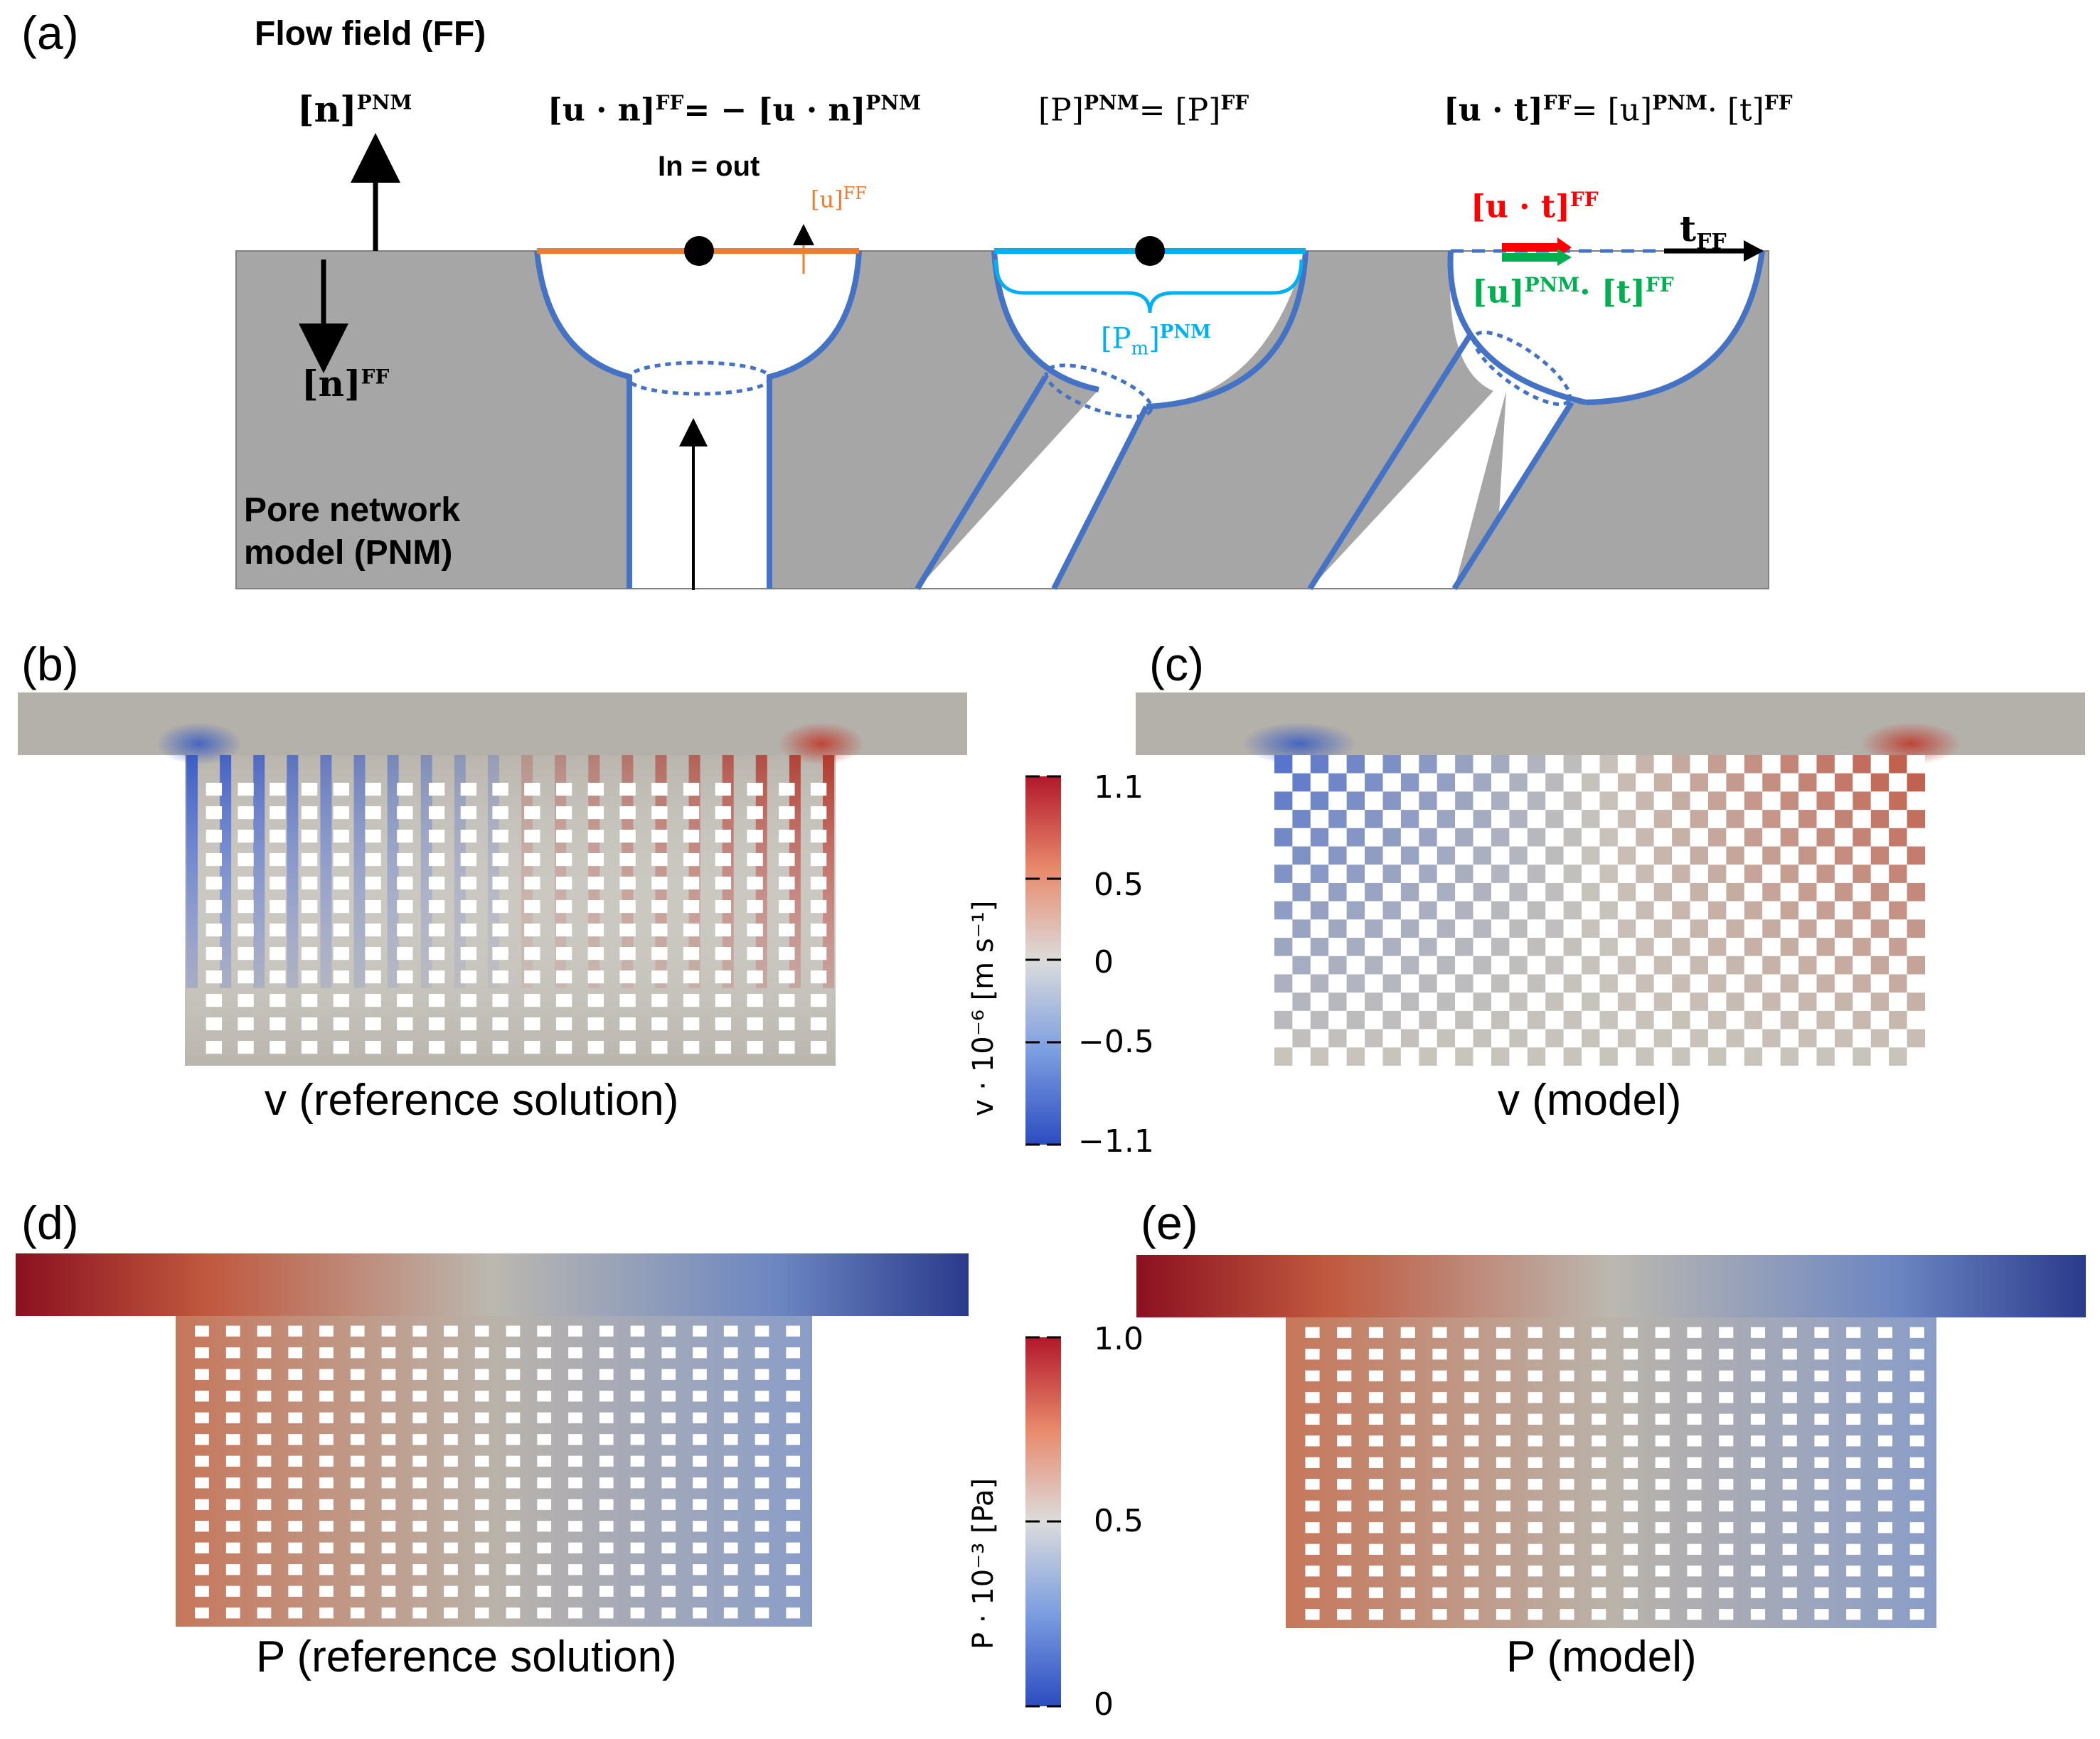  Describe the element at coordinates (1517, 327) in the screenshot. I see `pore3-outline-left` at that location.